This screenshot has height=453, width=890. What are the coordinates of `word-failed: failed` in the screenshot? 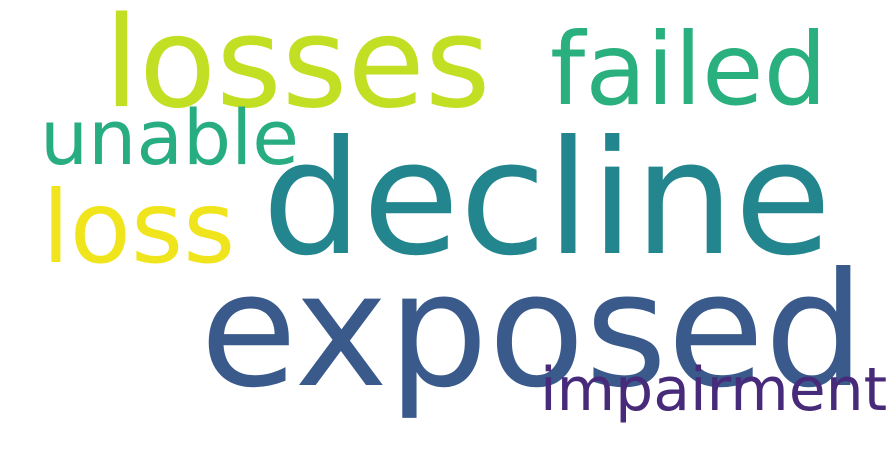 It's located at (689, 69).